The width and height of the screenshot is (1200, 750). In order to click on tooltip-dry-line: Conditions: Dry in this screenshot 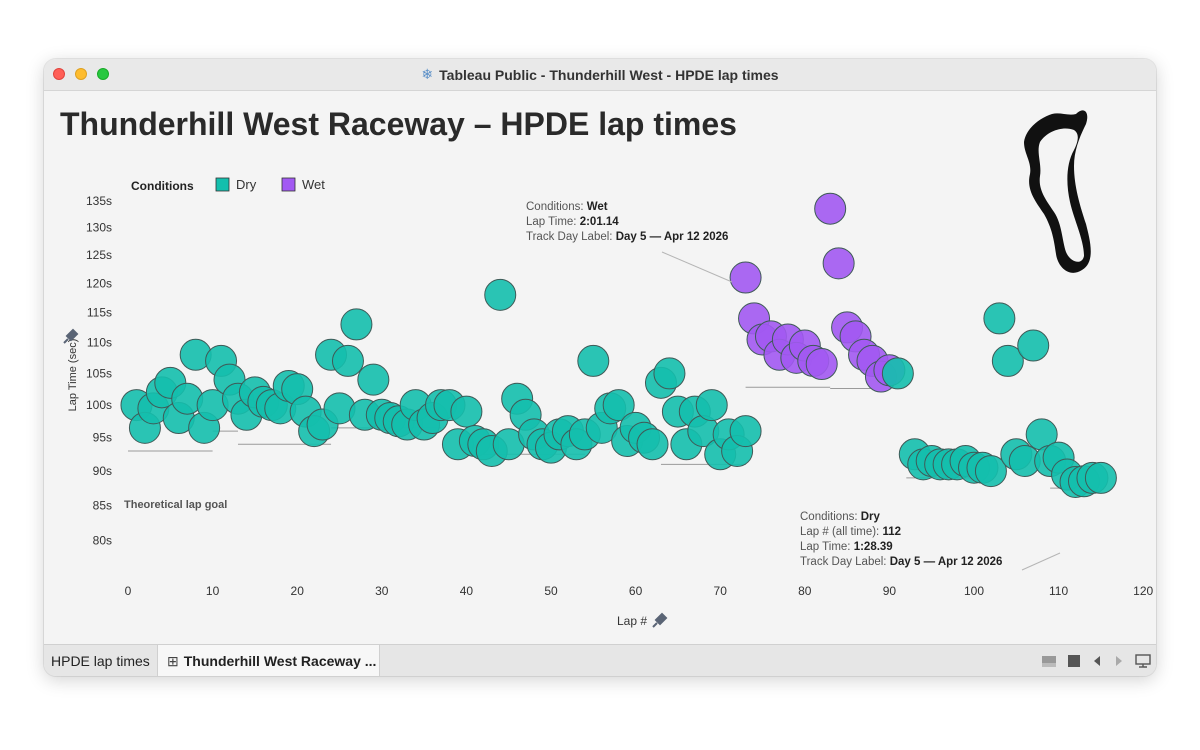, I will do `click(840, 517)`.